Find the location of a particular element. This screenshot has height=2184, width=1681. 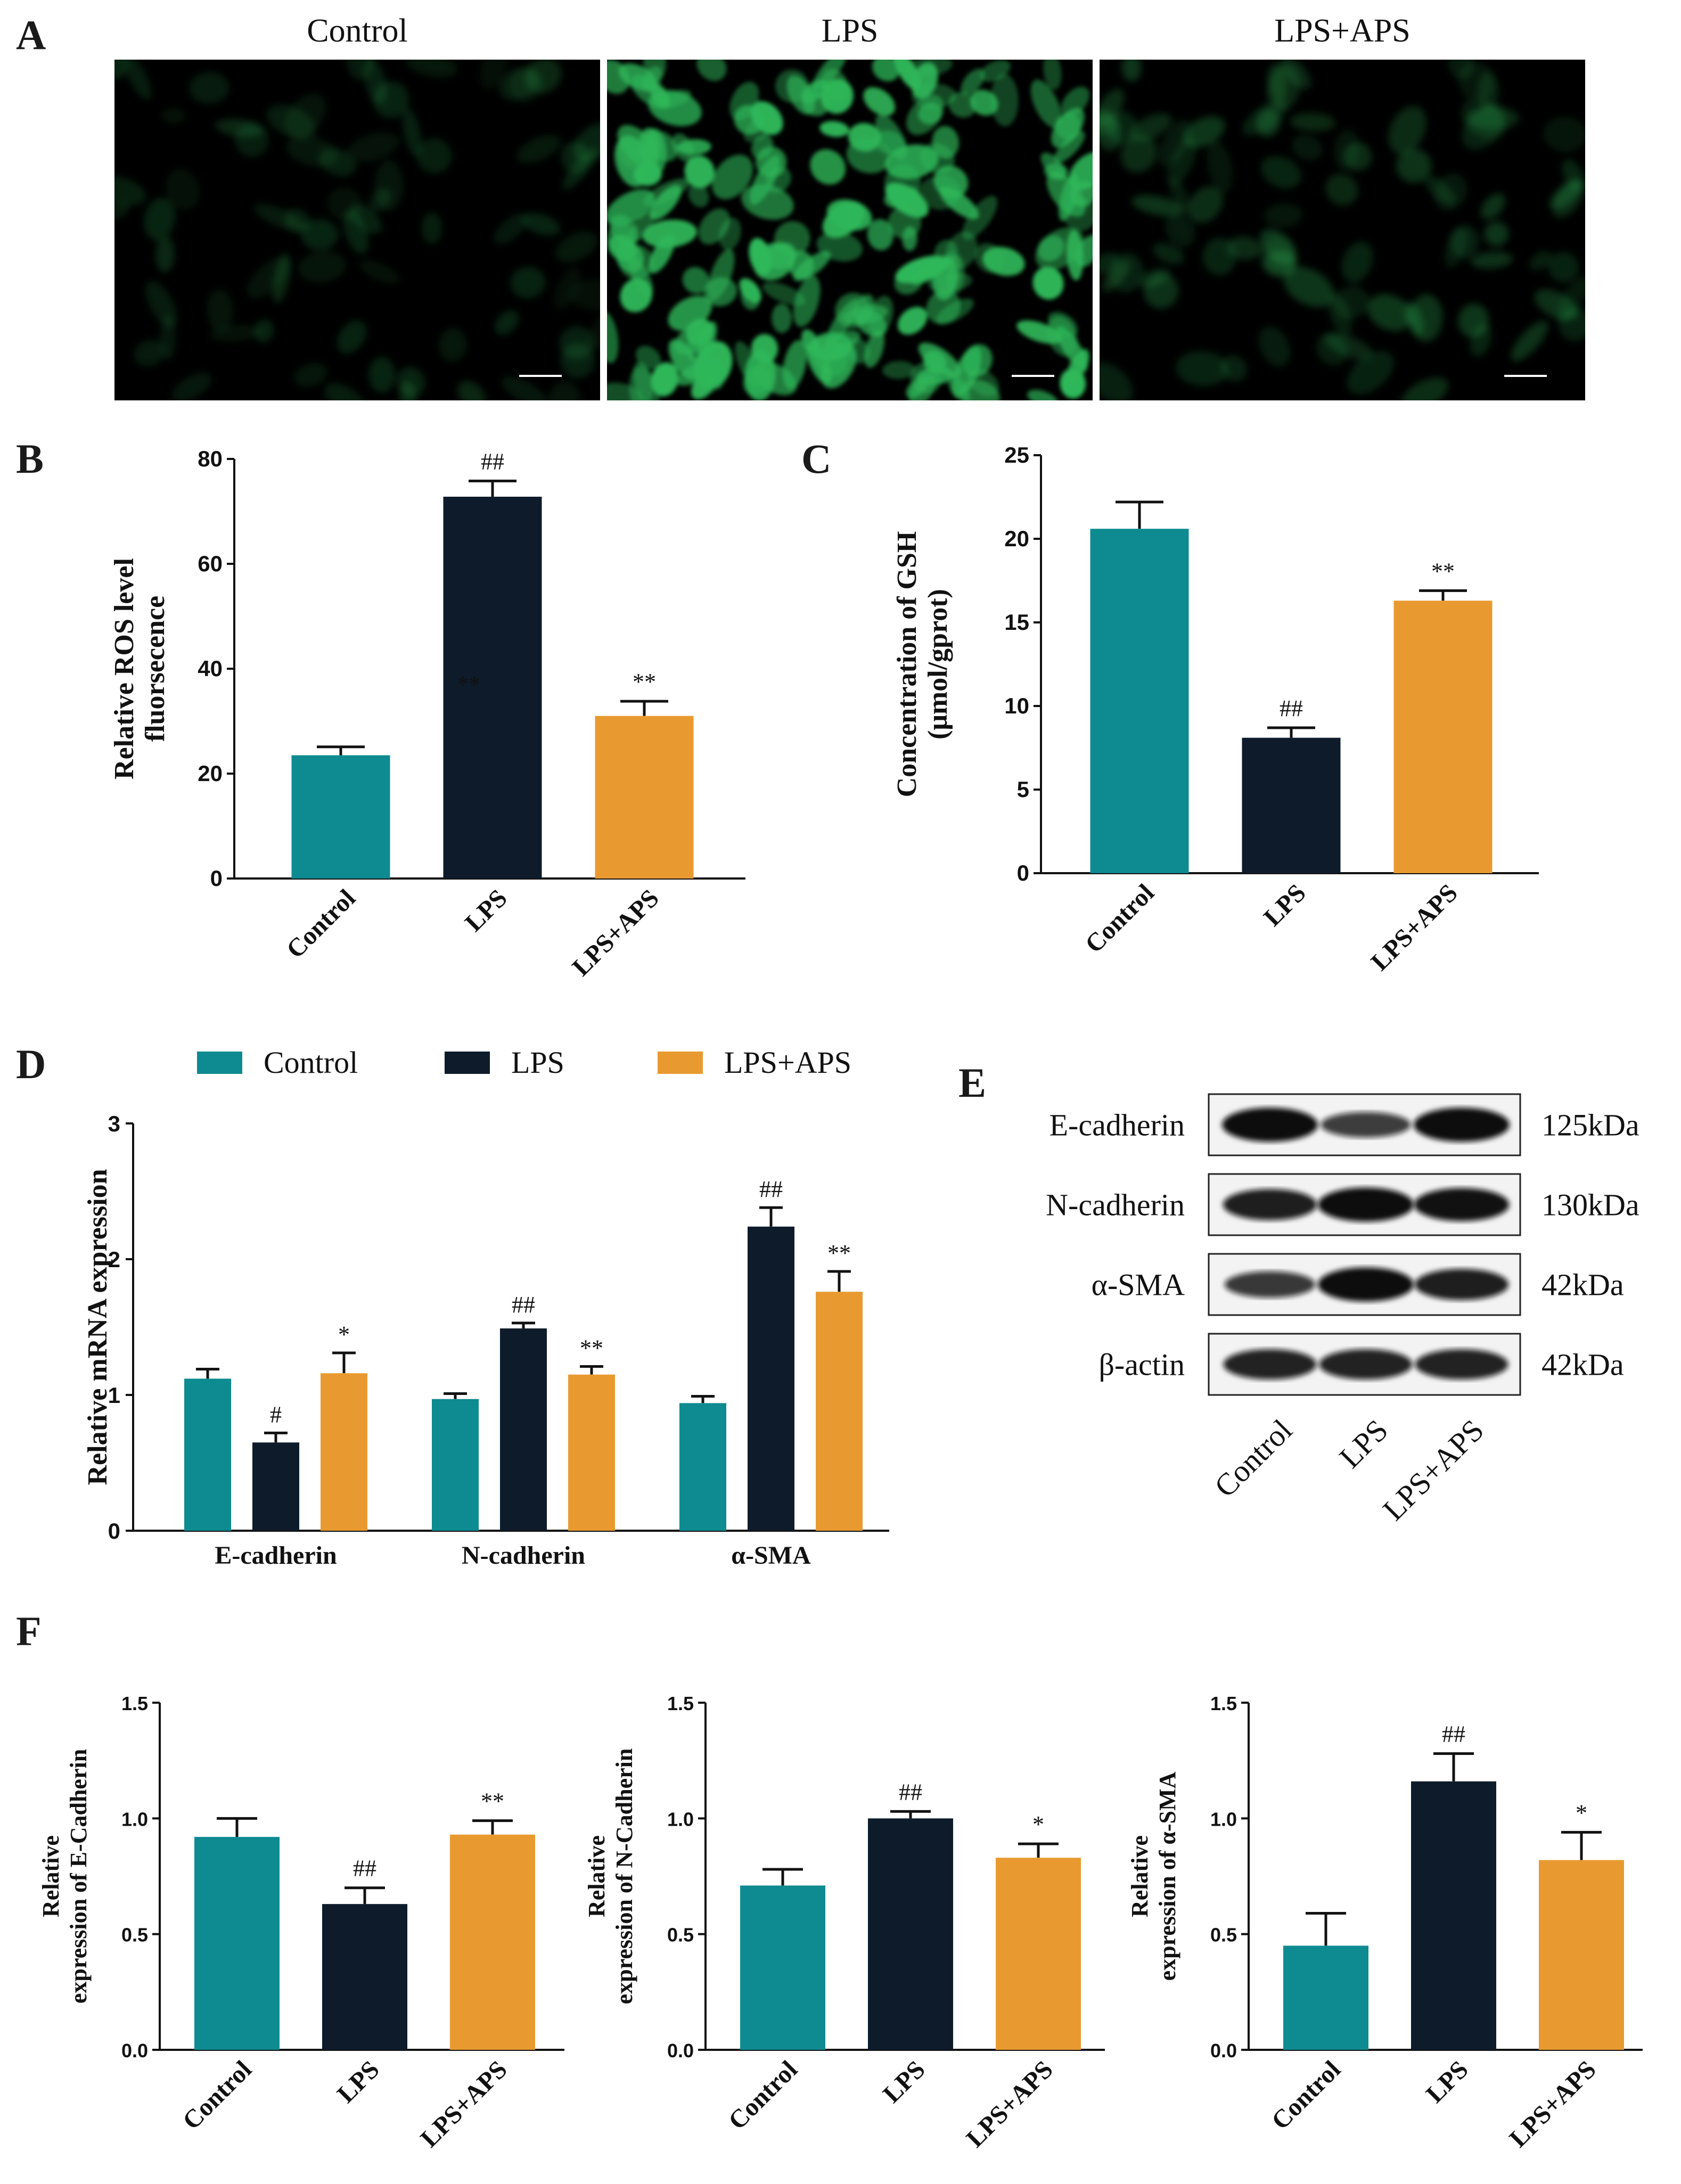

x-tick-label: E-cadherin is located at coordinates (276, 1555).